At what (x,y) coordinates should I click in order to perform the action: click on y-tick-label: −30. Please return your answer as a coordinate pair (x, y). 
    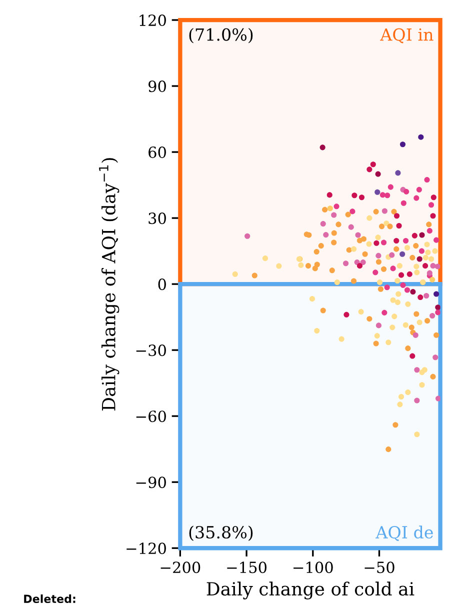
    Looking at the image, I should click on (151, 350).